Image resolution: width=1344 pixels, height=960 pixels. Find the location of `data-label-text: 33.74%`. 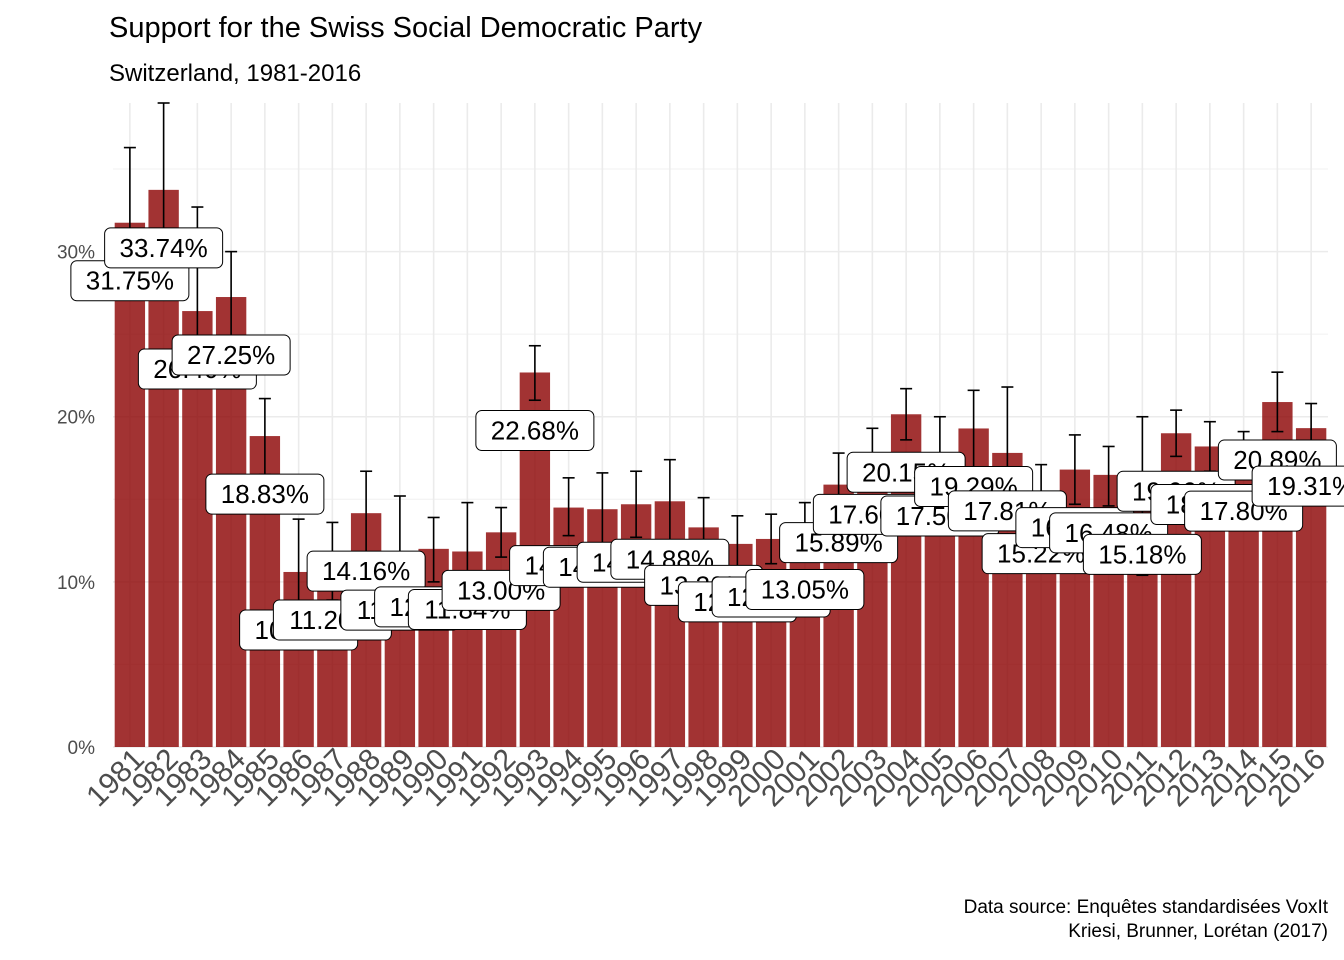

data-label-text: 33.74% is located at coordinates (164, 248).